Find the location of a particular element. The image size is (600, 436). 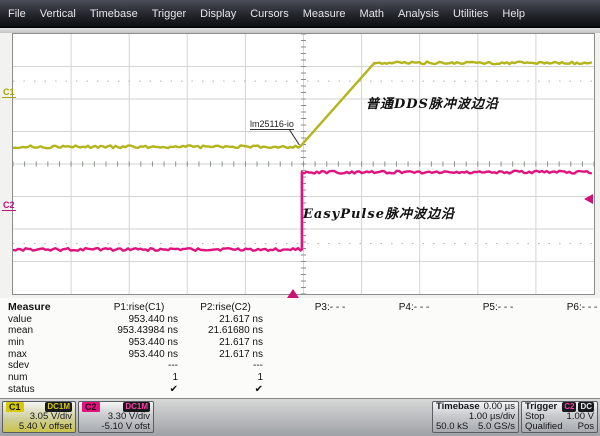

menu-item-utilities: Utilities is located at coordinates (470, 13).